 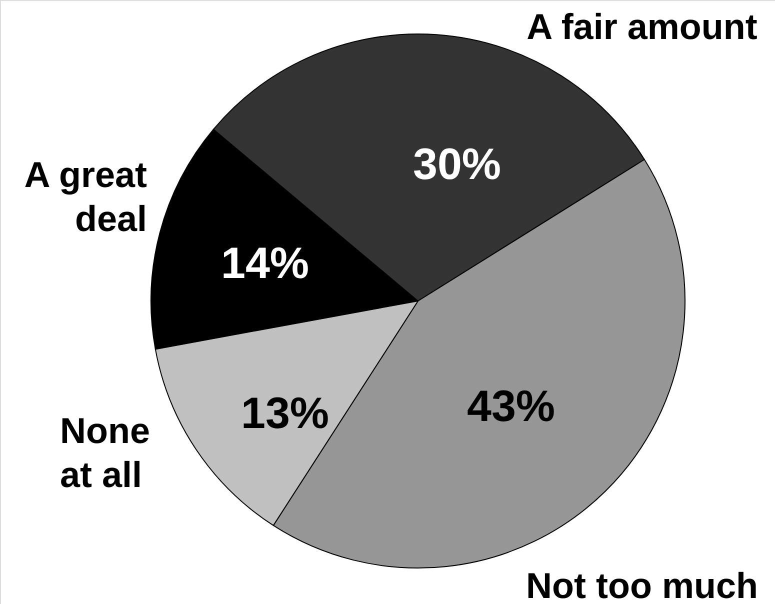 What do you see at coordinates (105, 452) in the screenshot?
I see `slice-label: None at all` at bounding box center [105, 452].